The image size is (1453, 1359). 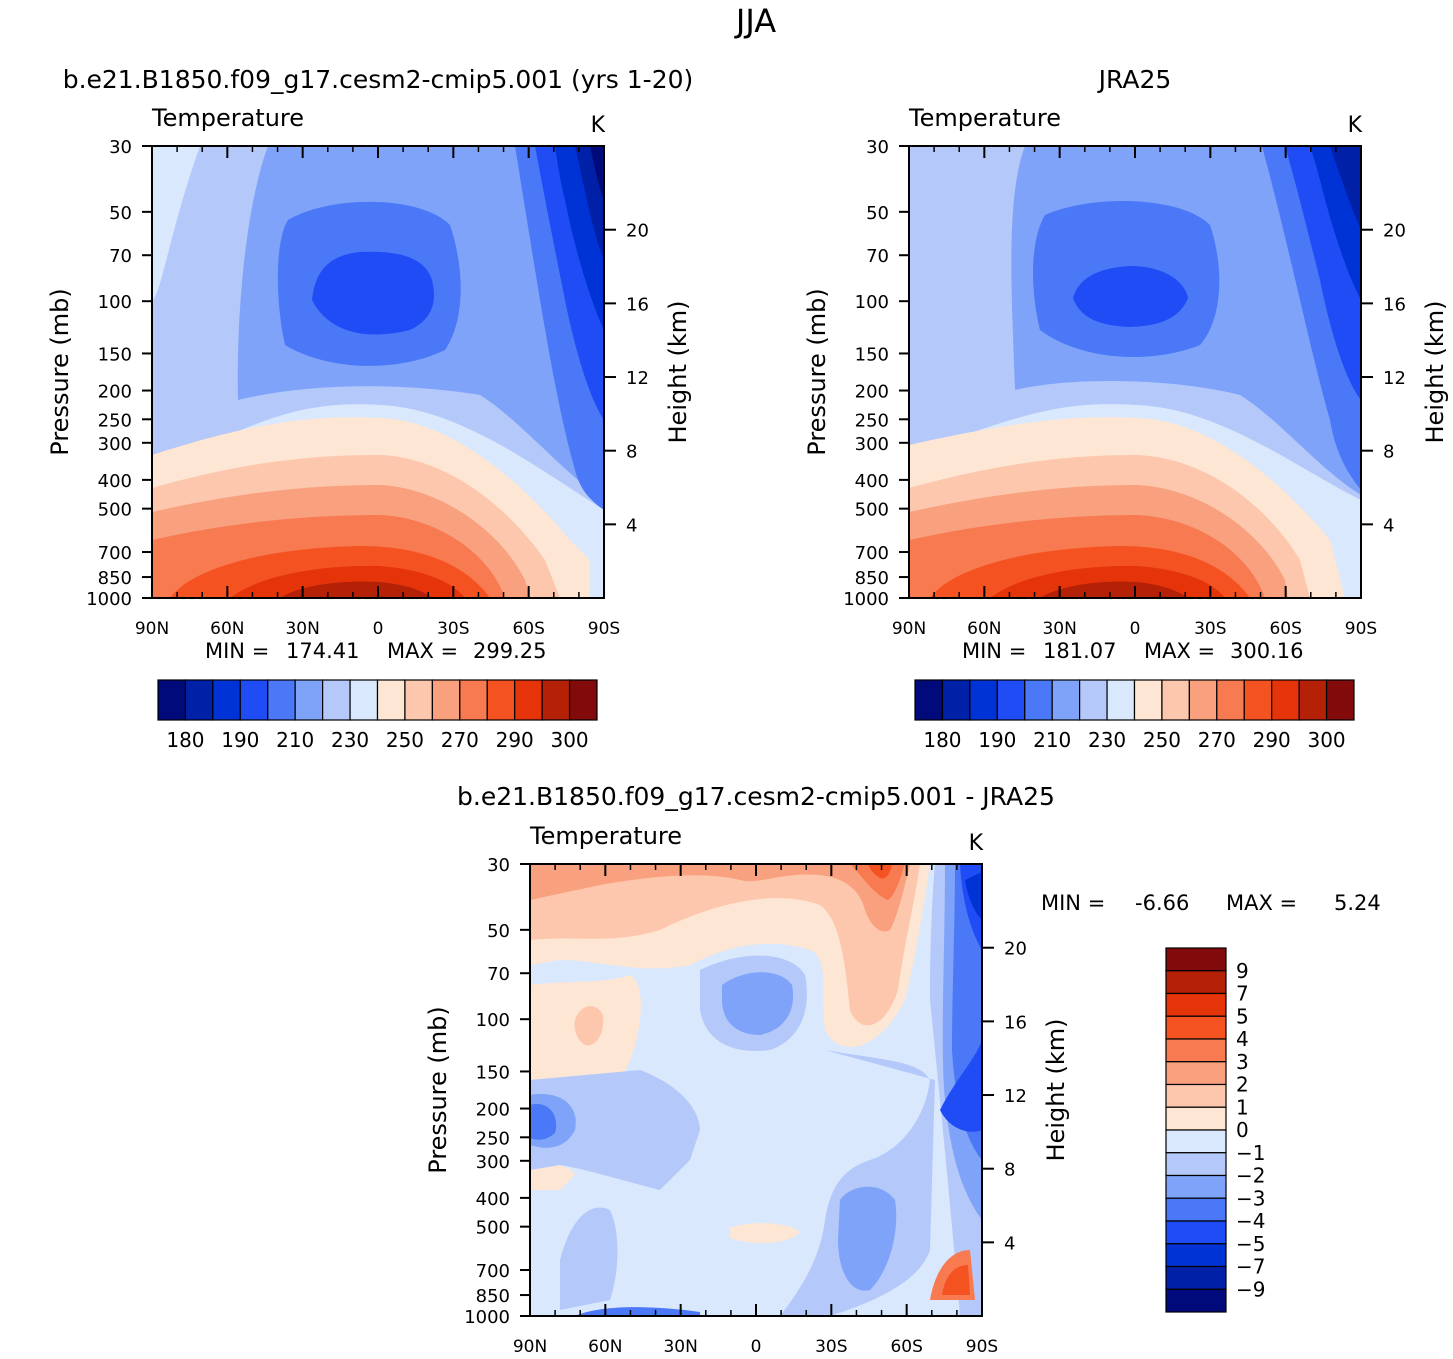 I want to click on diff-variable-label: Temperature, so click(x=605, y=836).